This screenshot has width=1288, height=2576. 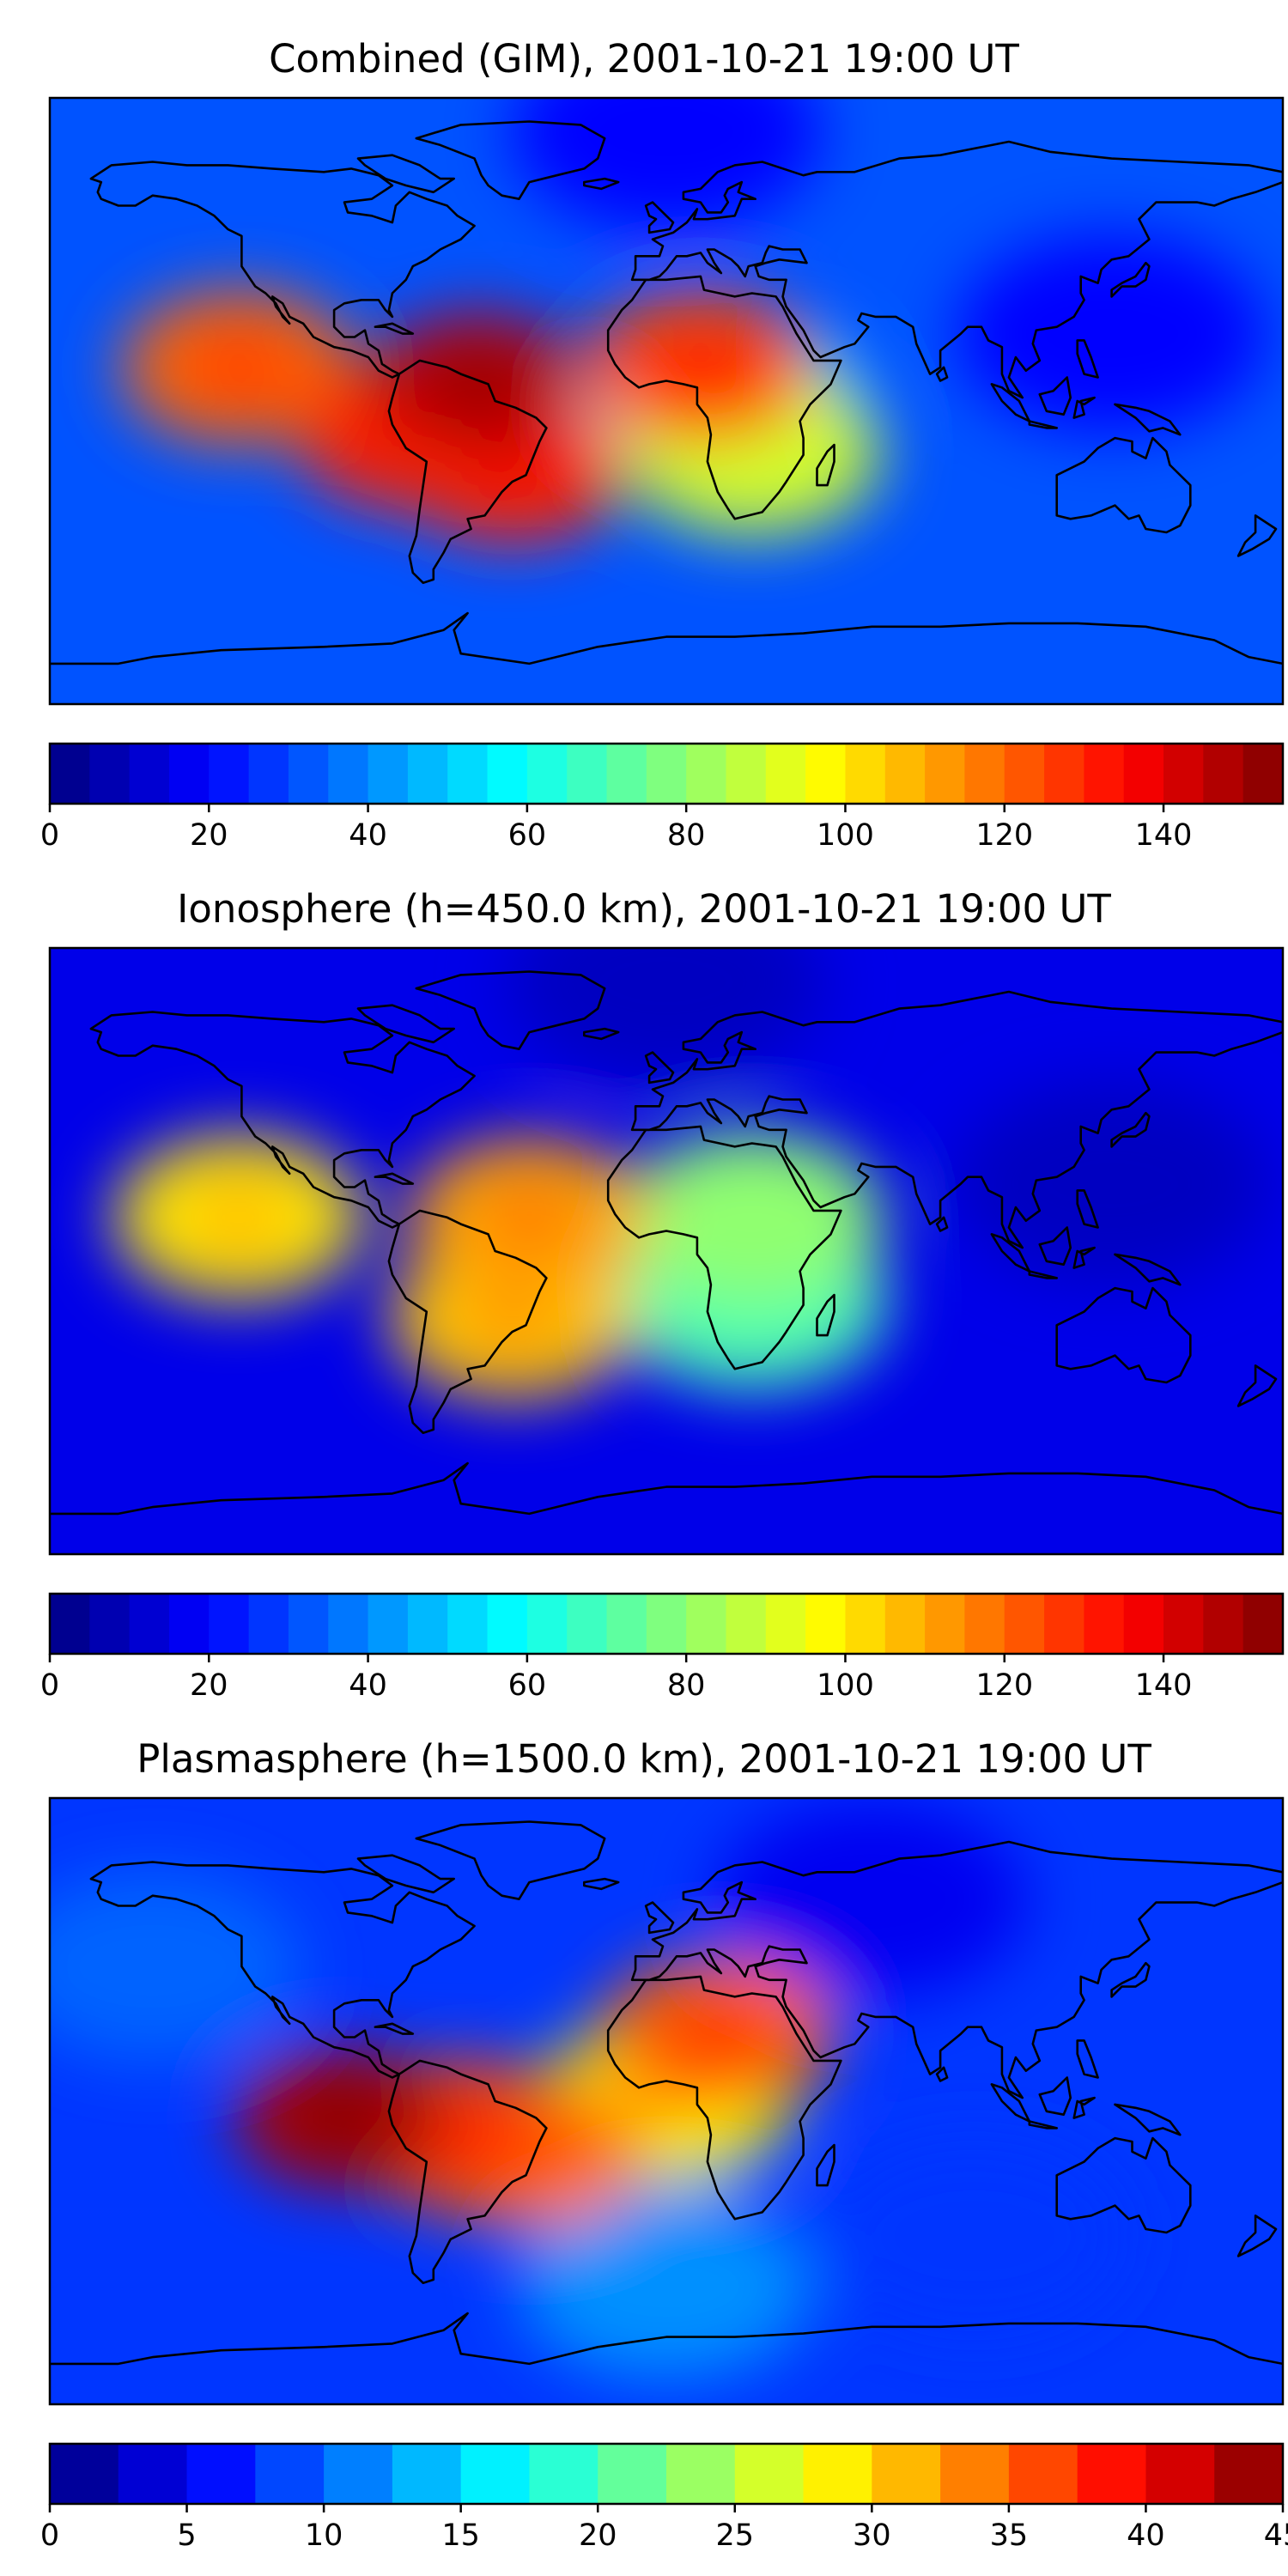 What do you see at coordinates (660, 1067) in the screenshot?
I see `coast-britain` at bounding box center [660, 1067].